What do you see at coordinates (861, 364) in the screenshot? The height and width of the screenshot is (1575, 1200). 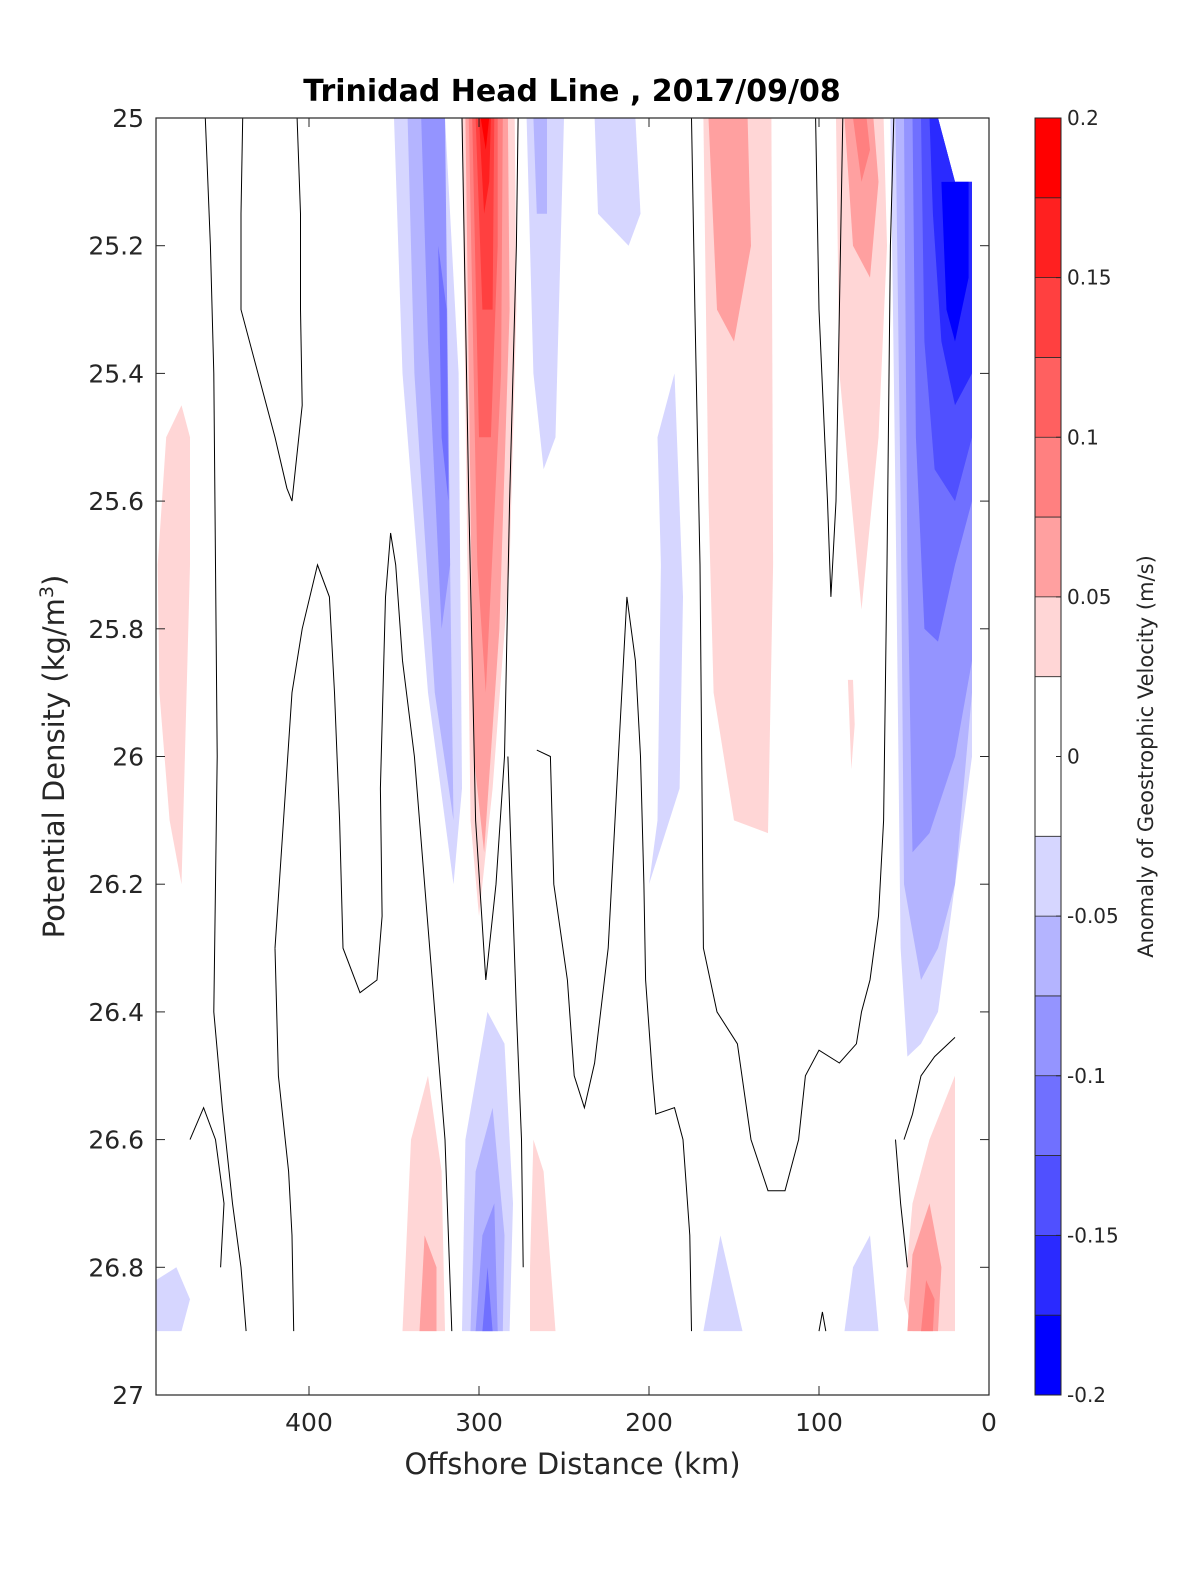 I see `anomaly-patch-inshore-positive-outer` at bounding box center [861, 364].